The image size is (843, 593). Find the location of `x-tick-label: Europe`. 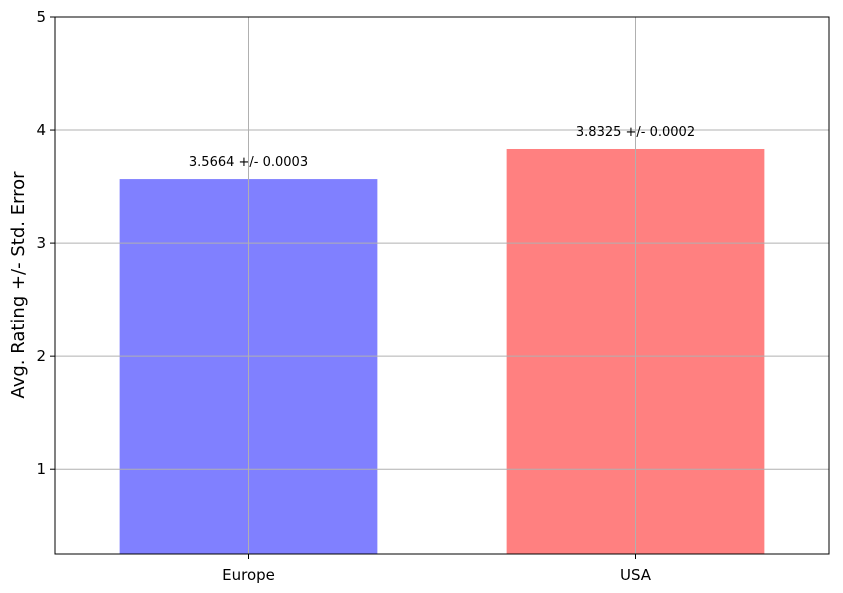

x-tick-label: Europe is located at coordinates (248, 575).